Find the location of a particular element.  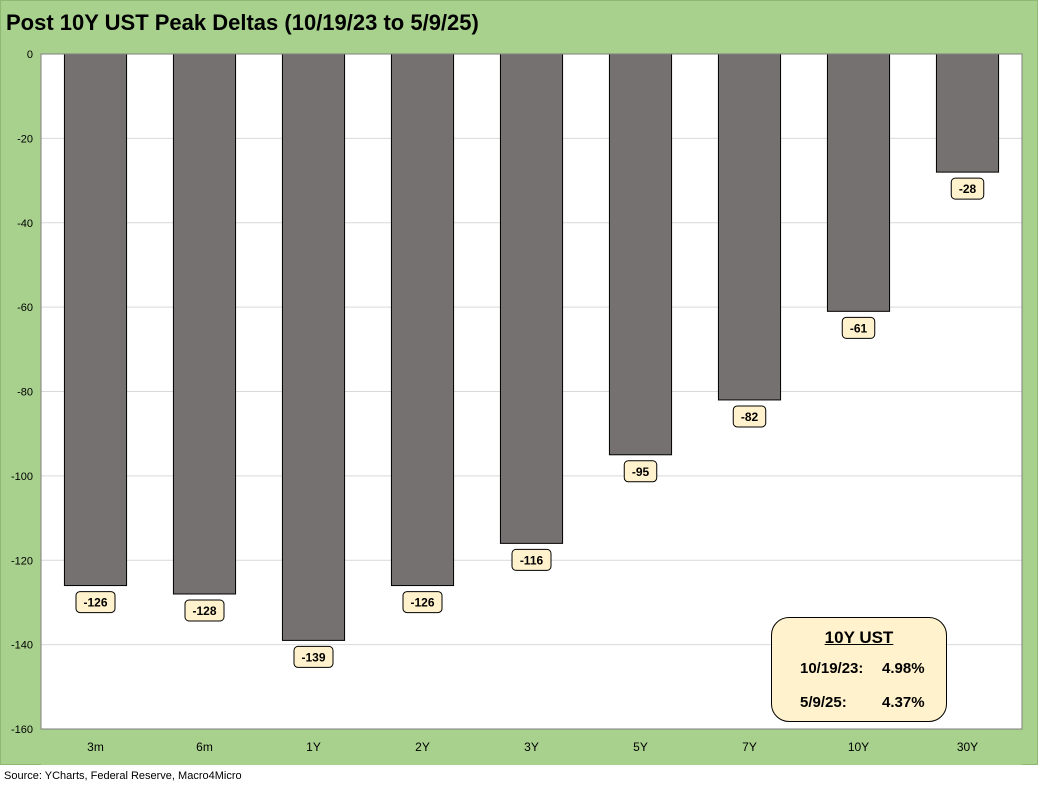

info-row-date: 10/19/23: is located at coordinates (832, 668).